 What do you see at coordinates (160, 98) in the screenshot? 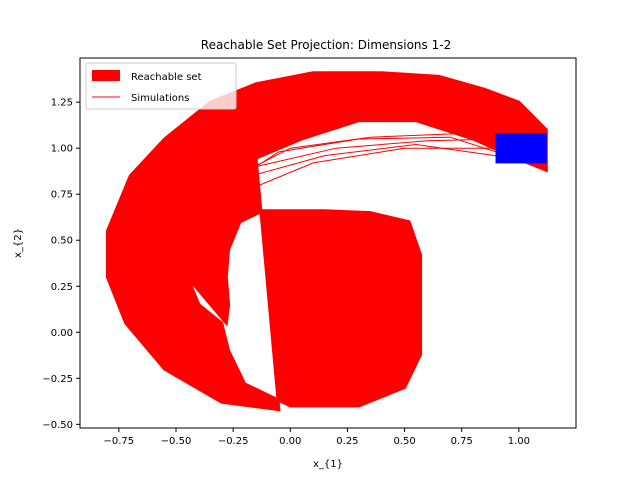
I see `legend-simulations-label: Simulations` at bounding box center [160, 98].